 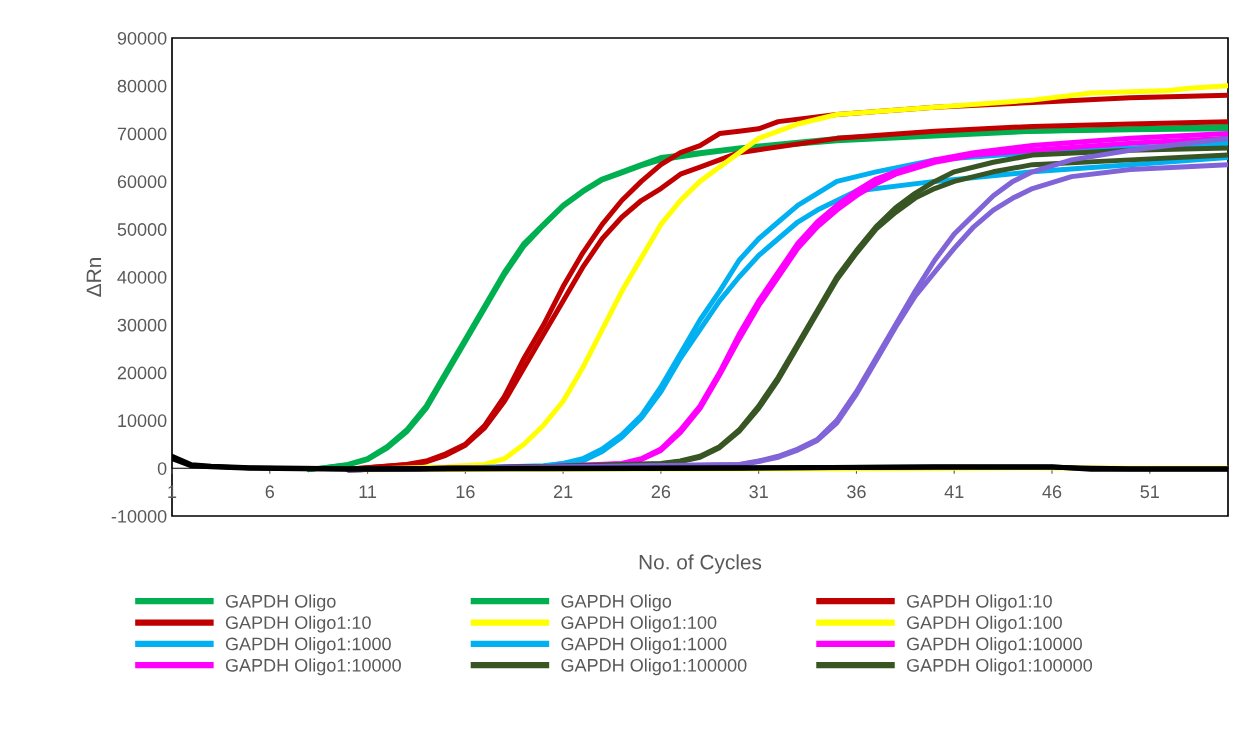 I want to click on y-axis-title: ΔRn, so click(x=94, y=277).